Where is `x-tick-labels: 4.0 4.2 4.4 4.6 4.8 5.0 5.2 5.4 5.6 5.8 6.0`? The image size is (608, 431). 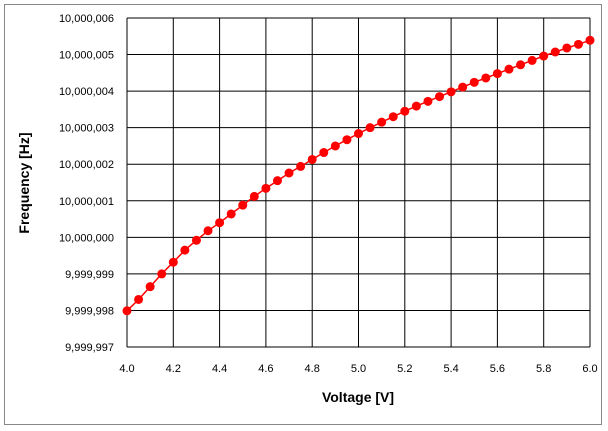
x-tick-labels: 4.0 4.2 4.4 4.6 4.8 5.0 5.2 5.4 5.6 5.8 6.0 is located at coordinates (358, 369).